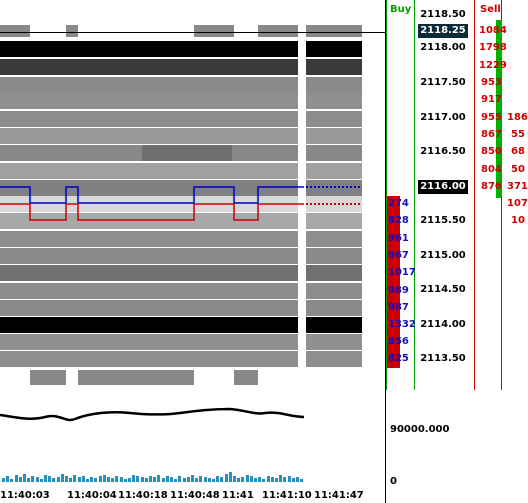 Image resolution: width=528 pixels, height=503 pixels. What do you see at coordinates (443, 220) in the screenshot?
I see `price-level: 2115.50` at bounding box center [443, 220].